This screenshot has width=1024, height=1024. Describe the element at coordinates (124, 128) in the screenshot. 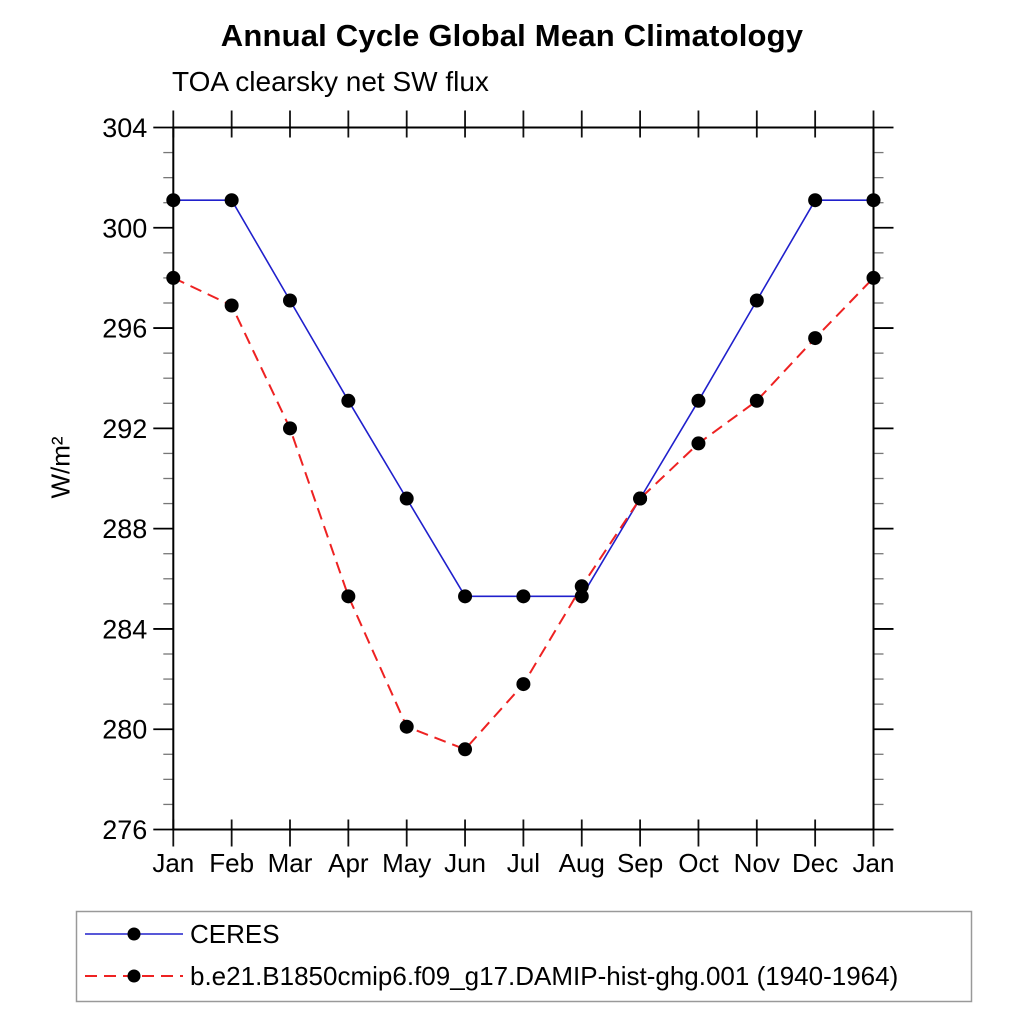

I see `y-tick-label: 304` at that location.